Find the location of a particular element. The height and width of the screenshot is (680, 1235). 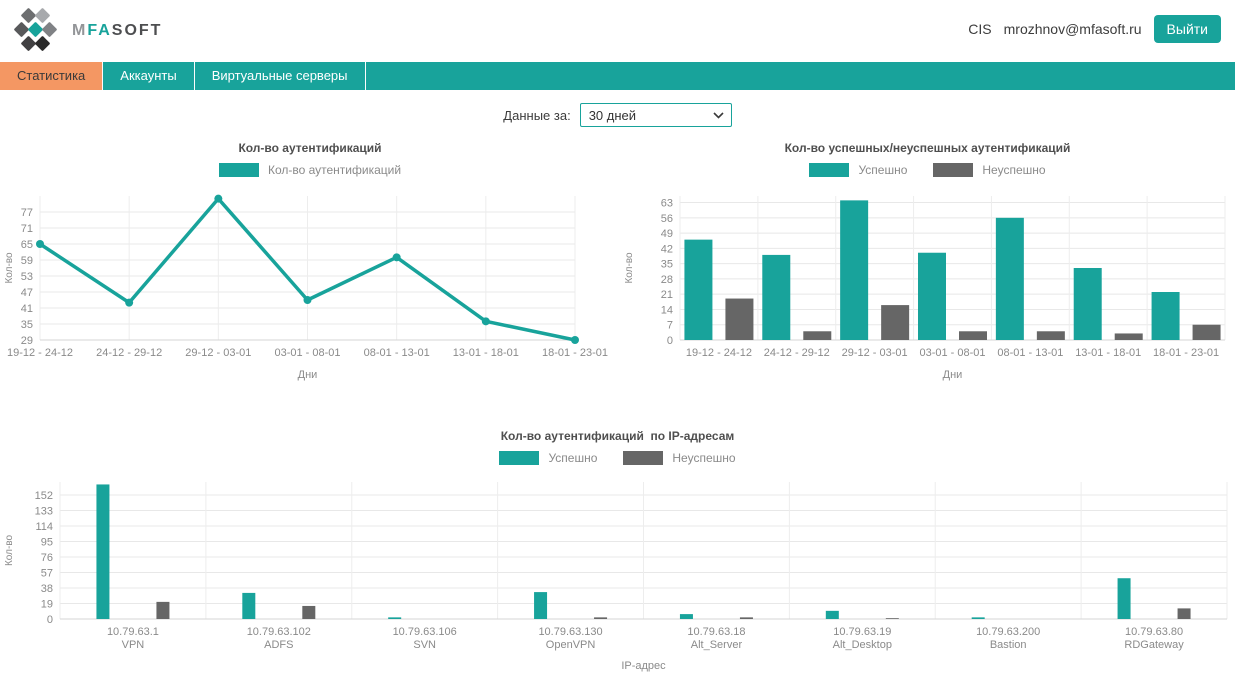

svg-text: Alt_Server is located at coordinates (717, 645).